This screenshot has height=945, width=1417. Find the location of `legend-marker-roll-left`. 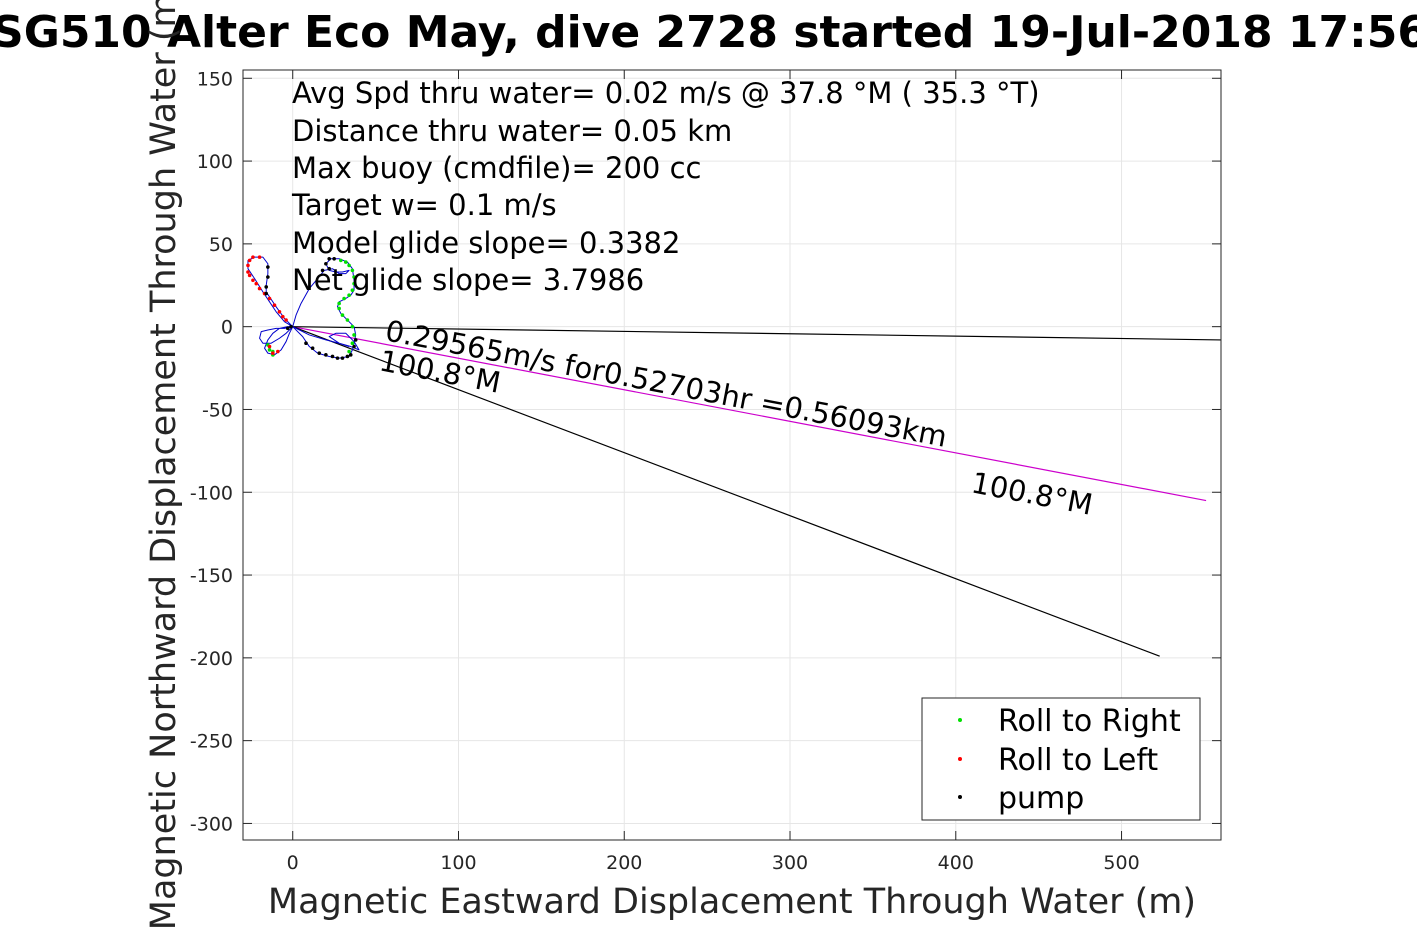

legend-marker-roll-left is located at coordinates (960, 759).